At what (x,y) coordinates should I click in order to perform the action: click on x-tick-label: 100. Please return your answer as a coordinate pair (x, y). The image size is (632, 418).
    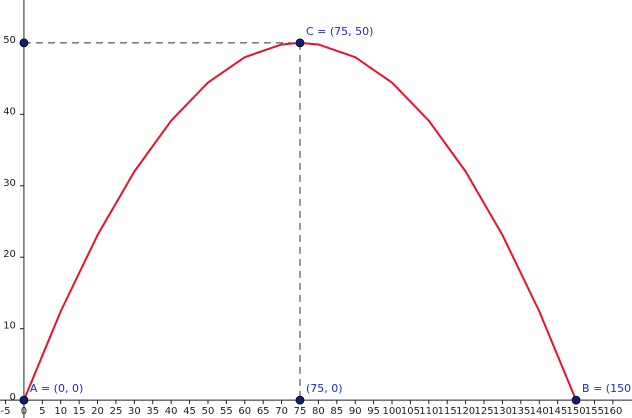
    Looking at the image, I should click on (391, 411).